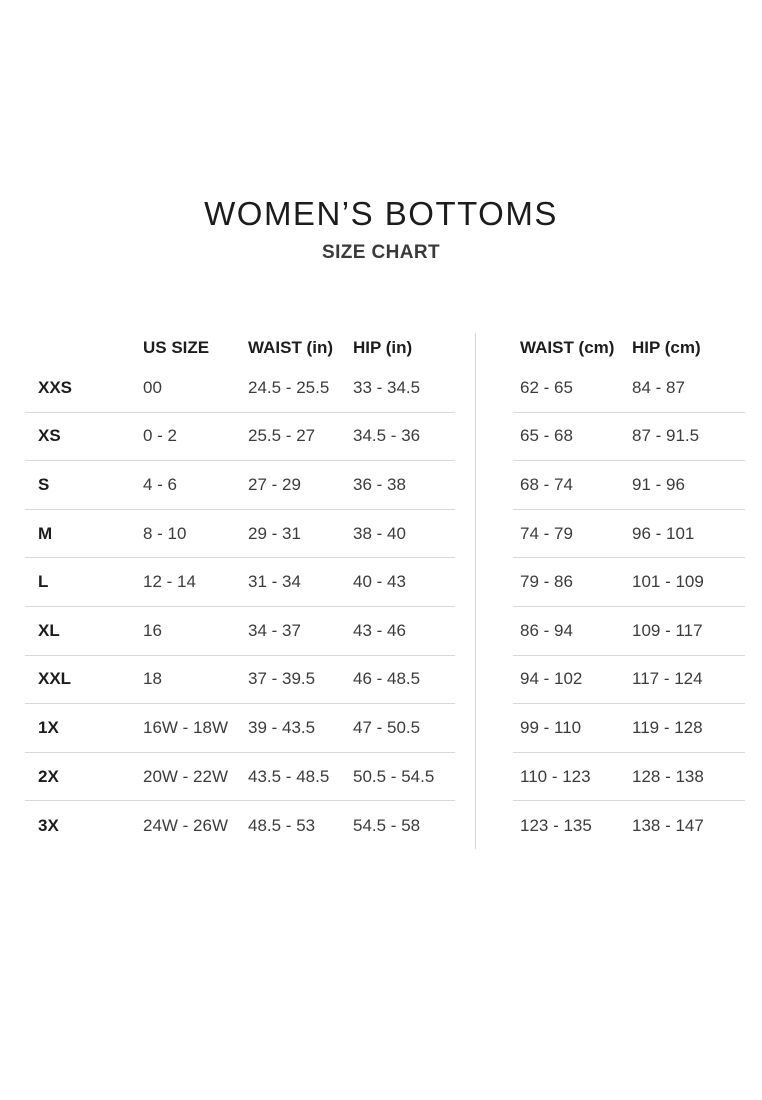 This screenshot has height=1100, width=762. What do you see at coordinates (629, 582) in the screenshot?
I see `table-row: 79 - 86 101 - 109` at bounding box center [629, 582].